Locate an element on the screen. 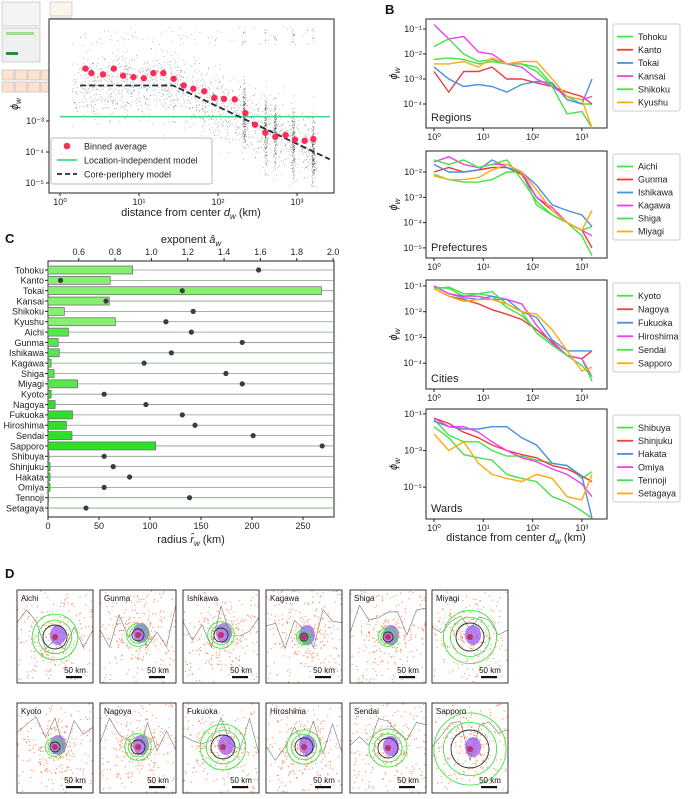 This screenshot has width=688, height=799. middle-ring is located at coordinates (138, 635).